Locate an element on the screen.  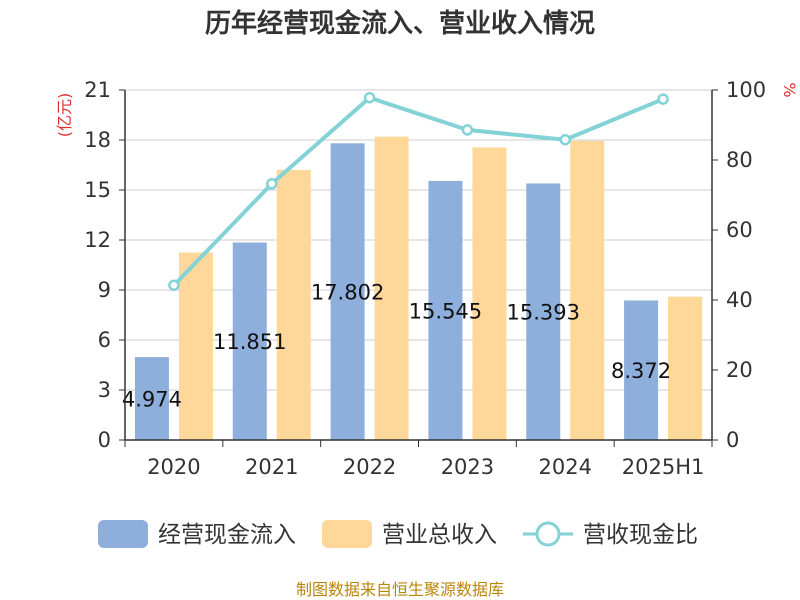
bar-data-label: 15.545 is located at coordinates (445, 311).